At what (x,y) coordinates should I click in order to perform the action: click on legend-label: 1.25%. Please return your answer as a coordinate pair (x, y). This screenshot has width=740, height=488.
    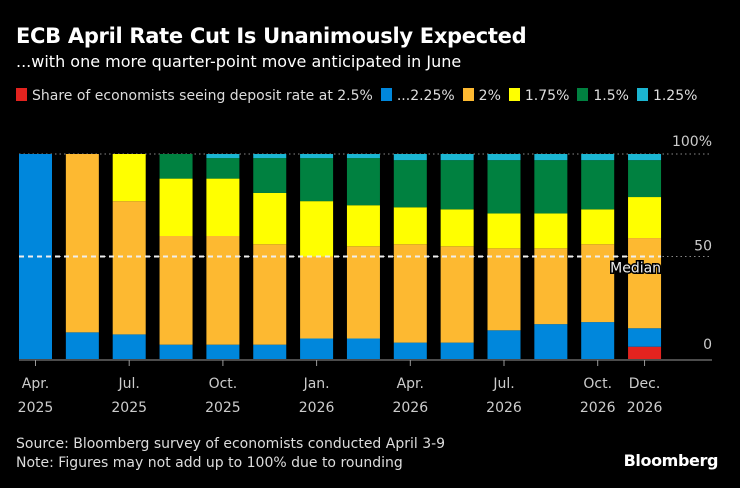
    Looking at the image, I should click on (675, 96).